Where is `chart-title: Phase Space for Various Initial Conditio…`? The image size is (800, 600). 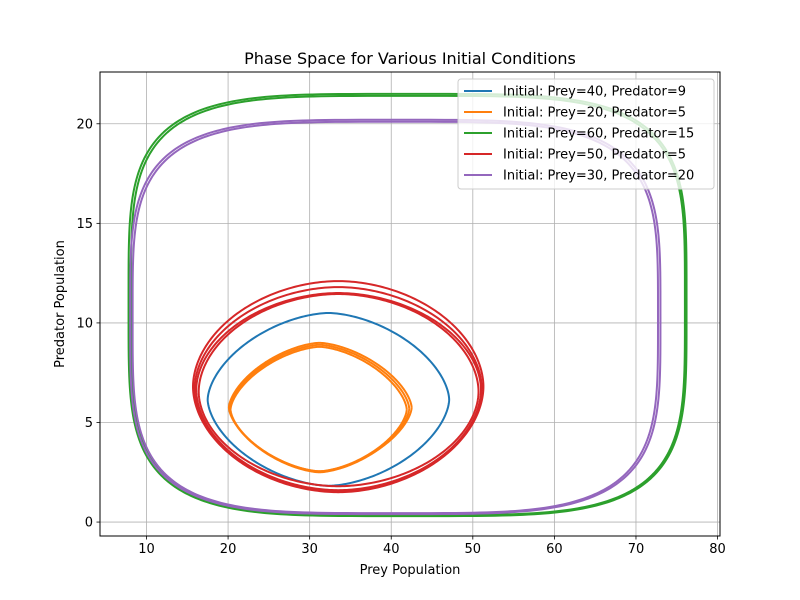 chart-title: Phase Space for Various Initial Conditio… is located at coordinates (410, 58).